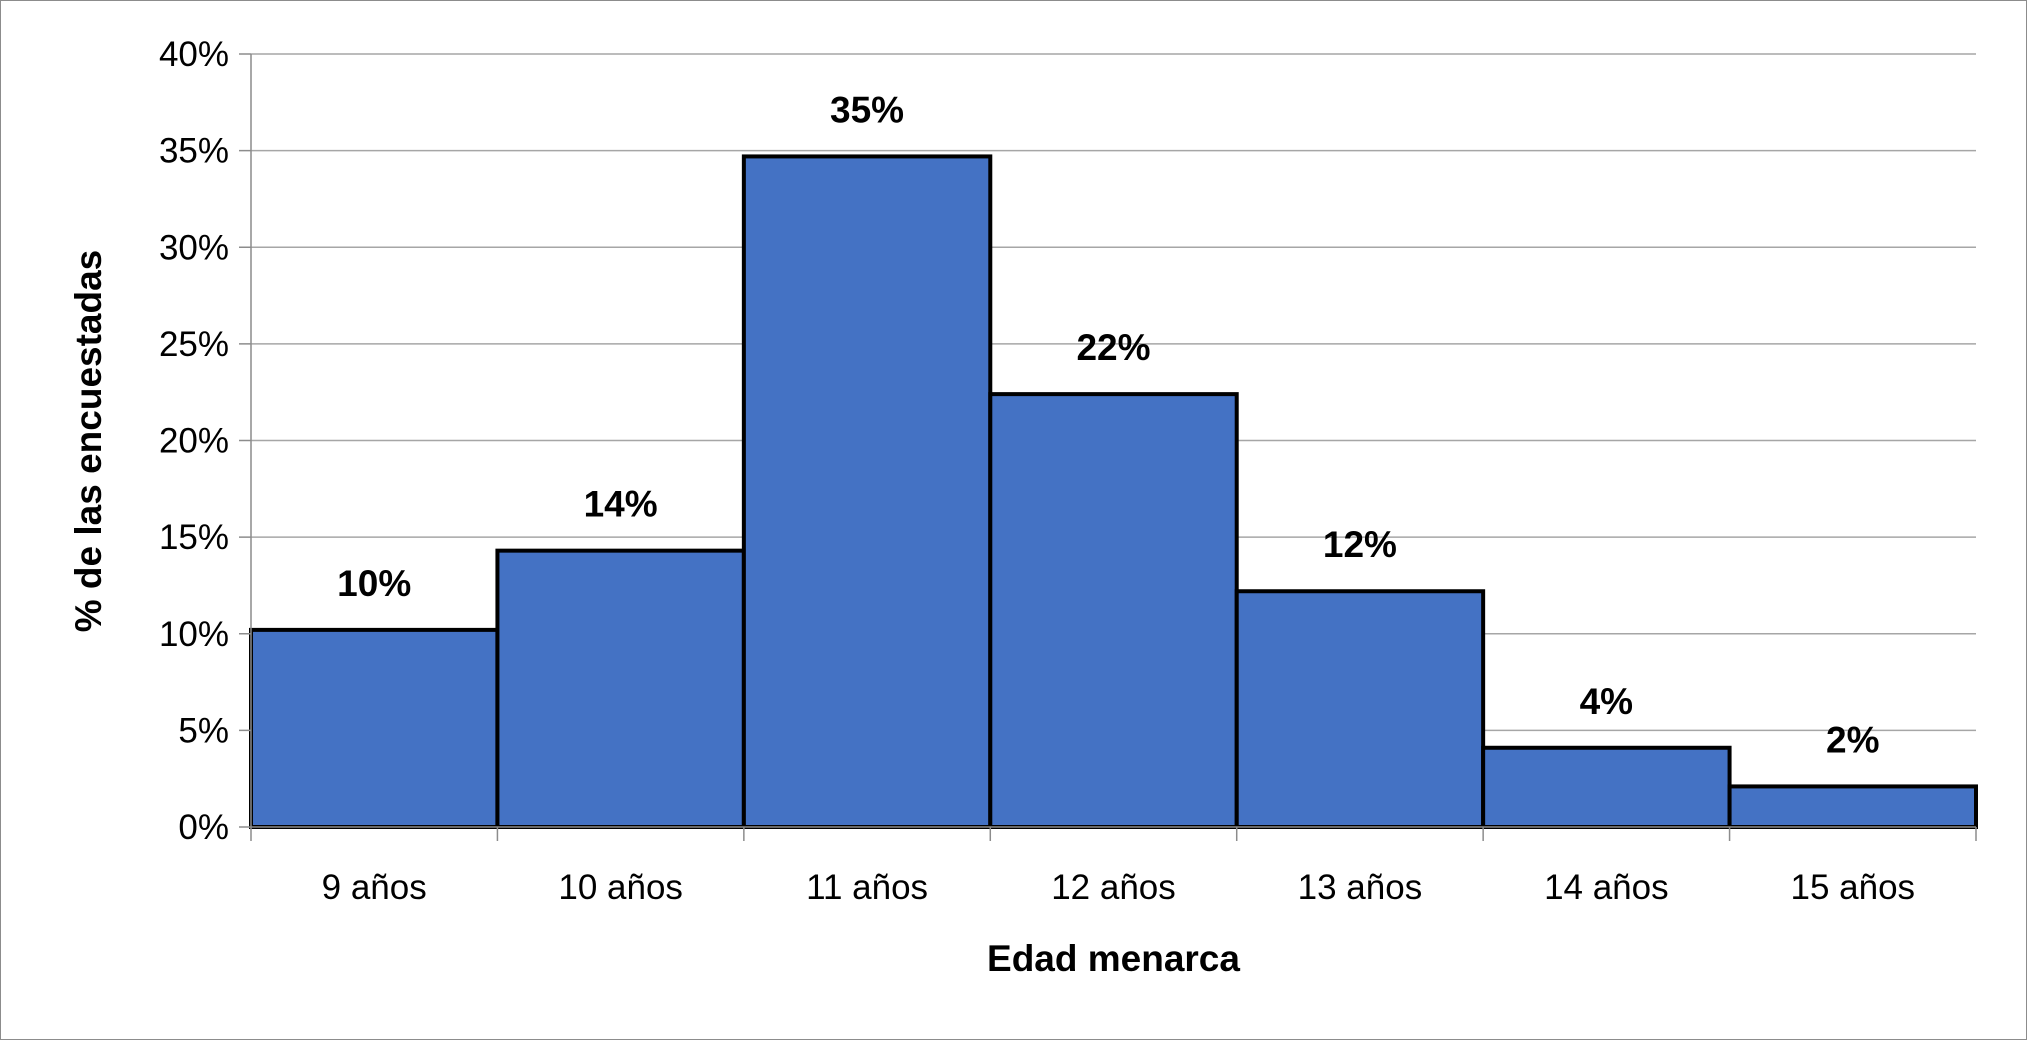  What do you see at coordinates (88, 441) in the screenshot?
I see `y-axis-title: % de las encuestadas` at bounding box center [88, 441].